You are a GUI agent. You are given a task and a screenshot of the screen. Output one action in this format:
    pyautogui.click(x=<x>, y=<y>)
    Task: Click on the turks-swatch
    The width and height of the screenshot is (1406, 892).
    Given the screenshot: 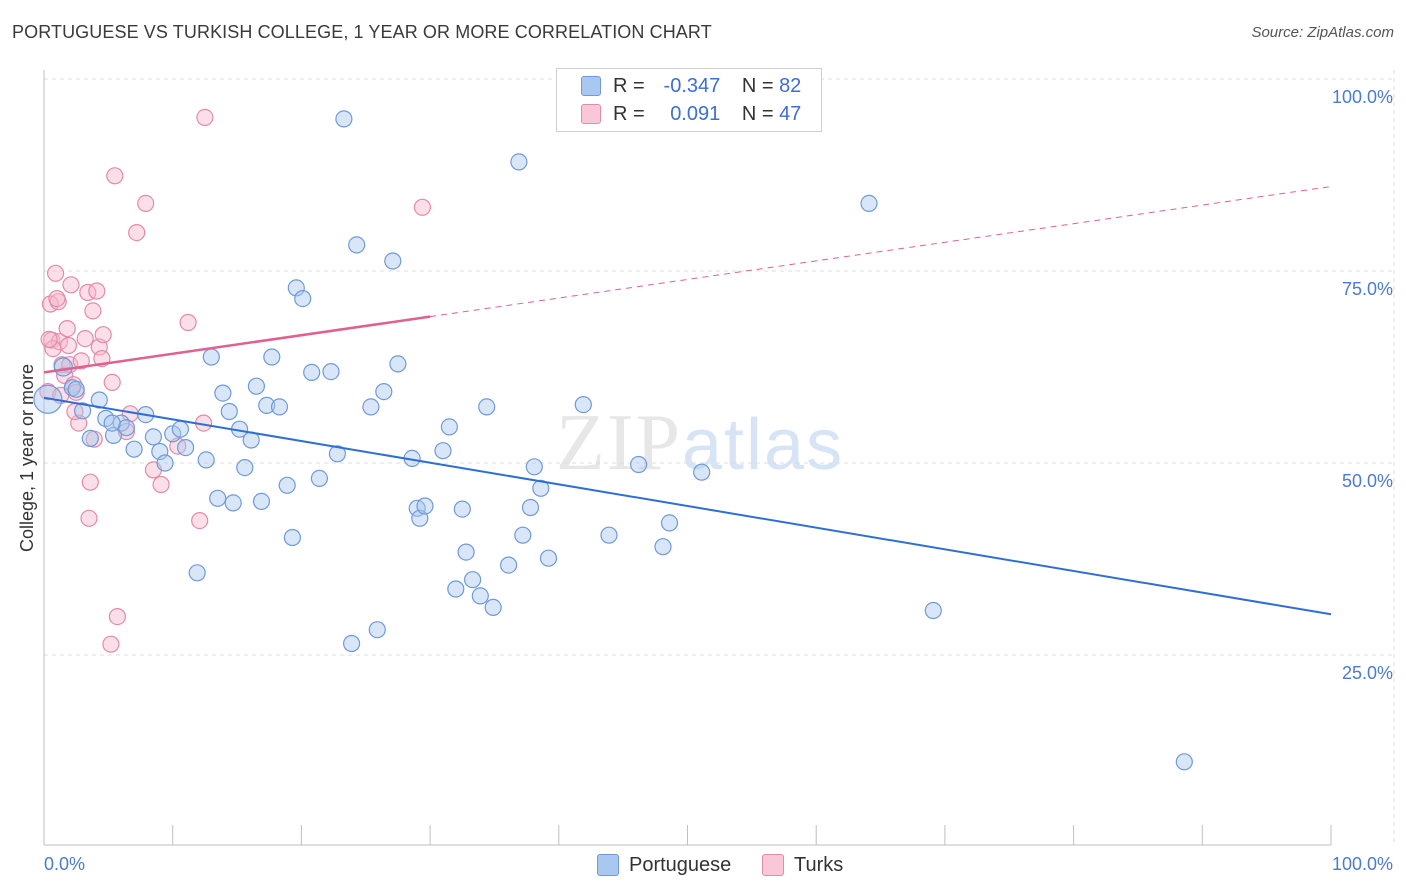 What is the action you would take?
    pyautogui.click(x=591, y=114)
    